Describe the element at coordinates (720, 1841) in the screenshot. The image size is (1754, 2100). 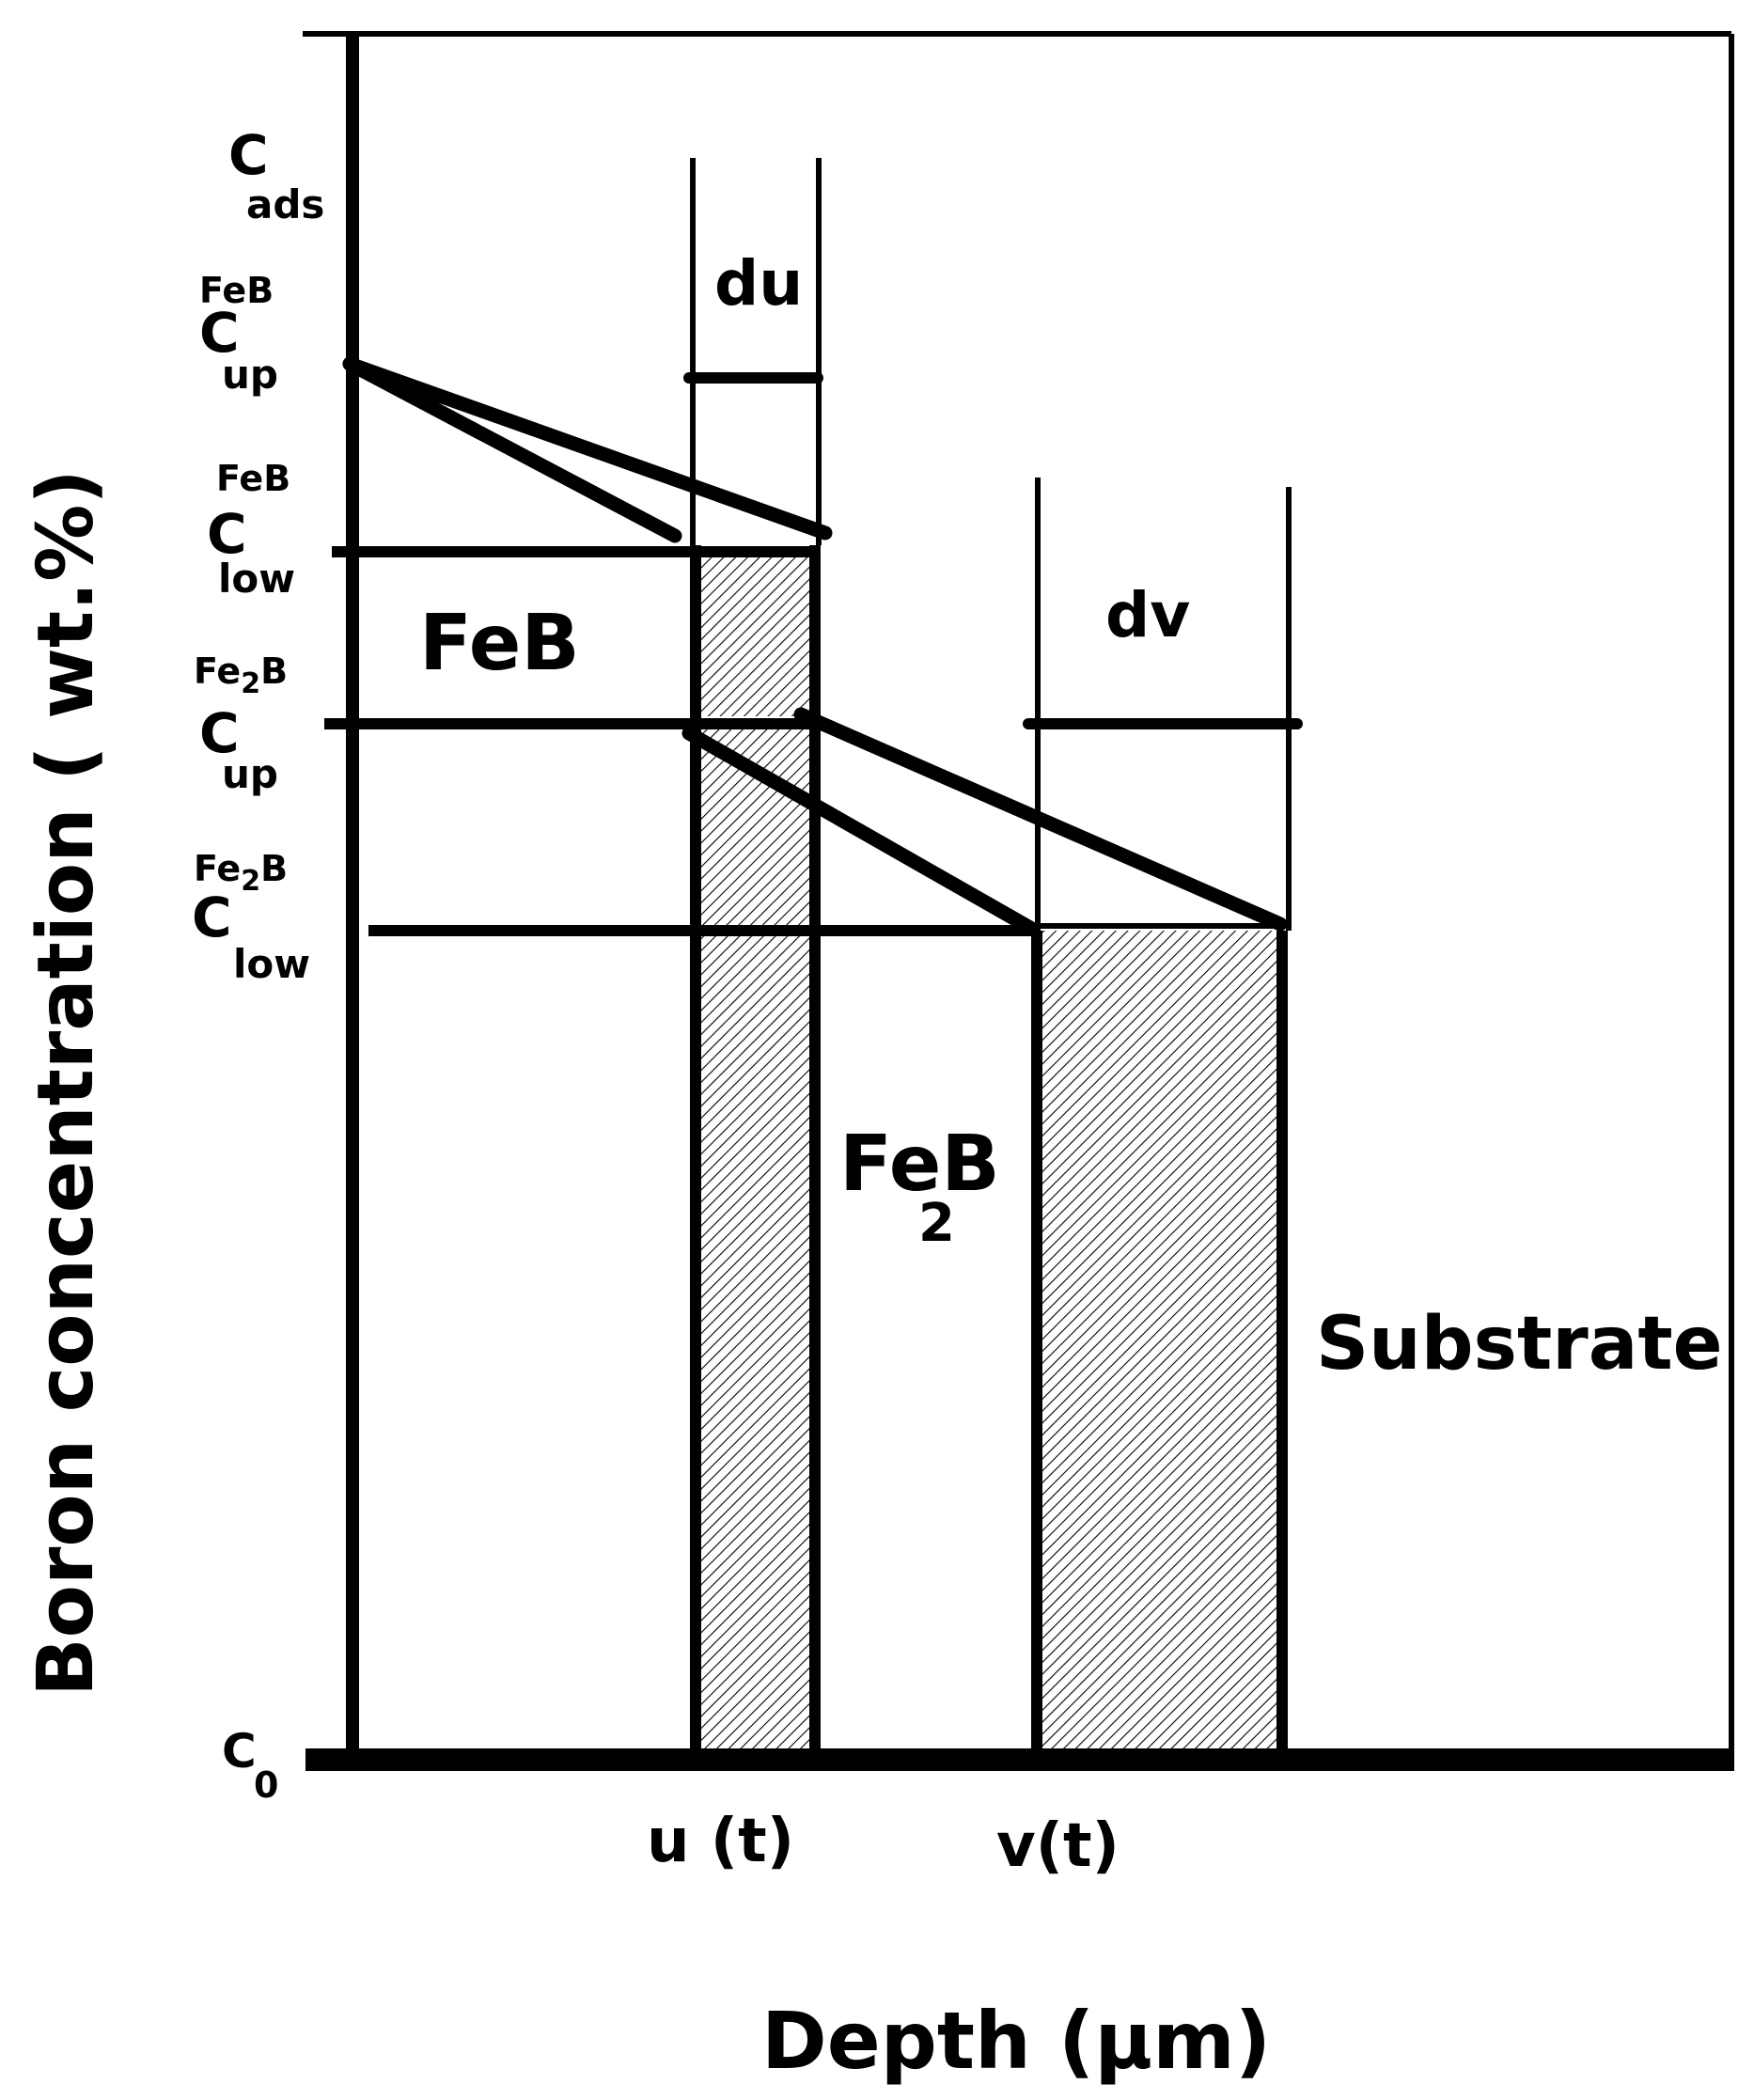
I see `label-u-t: u (t)` at that location.